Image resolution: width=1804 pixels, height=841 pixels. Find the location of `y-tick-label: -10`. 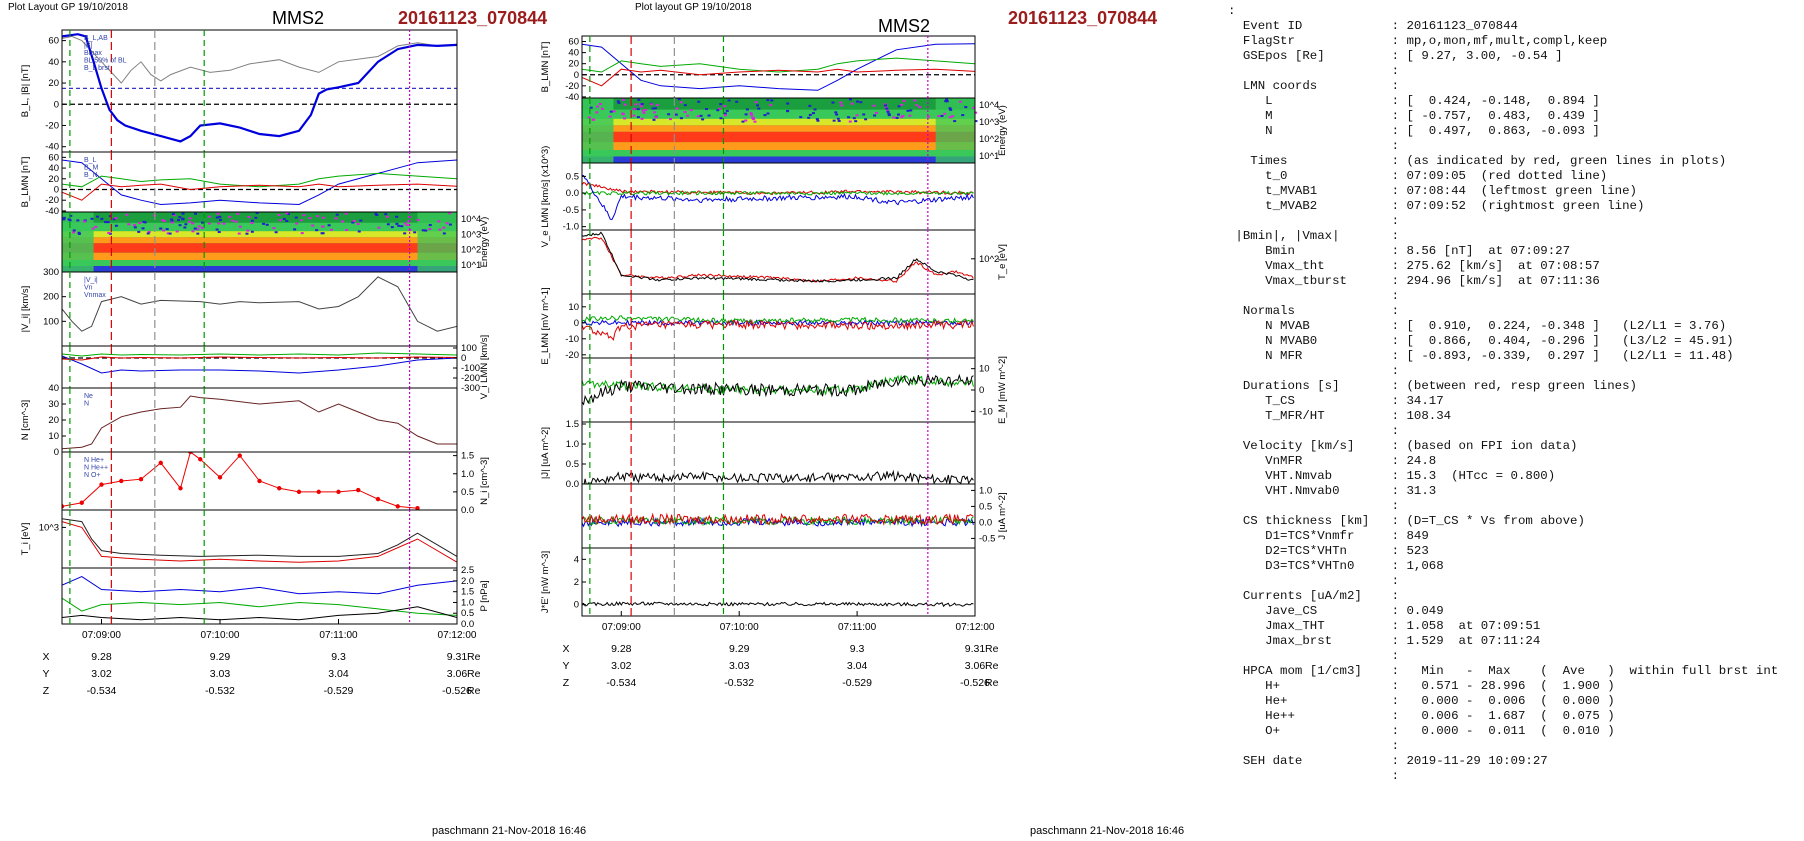

y-tick-label: -10 is located at coordinates (572, 339).